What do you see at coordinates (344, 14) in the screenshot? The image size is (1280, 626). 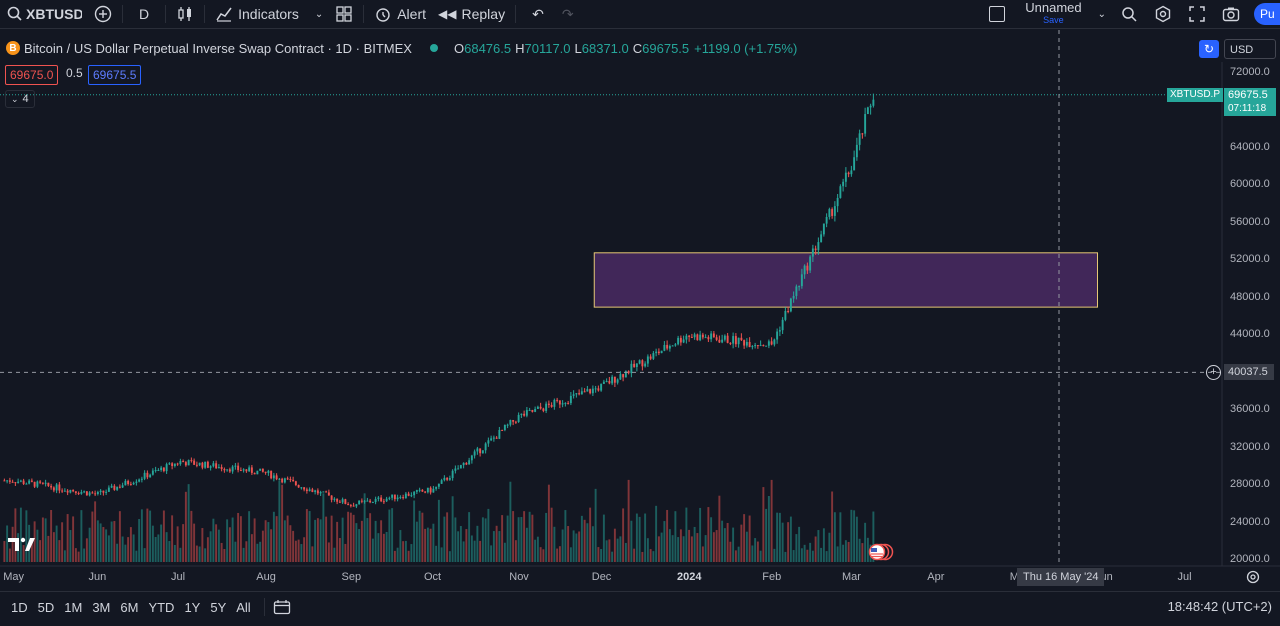 I see `templates-button` at bounding box center [344, 14].